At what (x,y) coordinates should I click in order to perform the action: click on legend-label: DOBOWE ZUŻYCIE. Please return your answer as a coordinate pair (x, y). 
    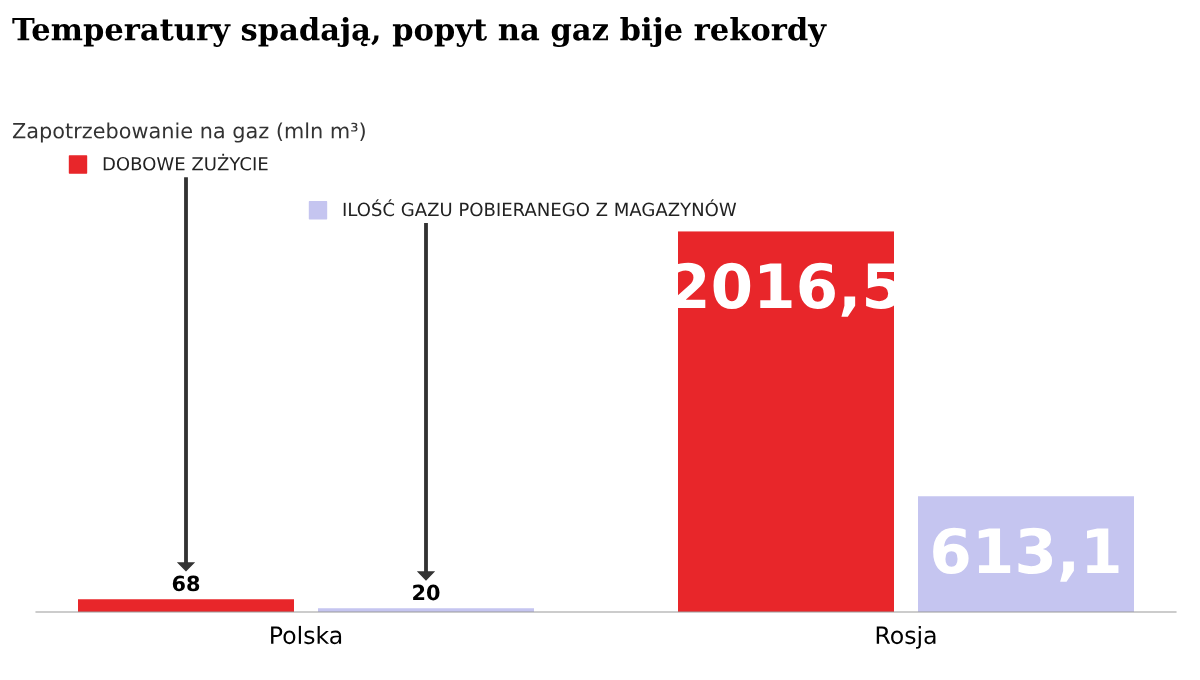
    Looking at the image, I should click on (185, 162).